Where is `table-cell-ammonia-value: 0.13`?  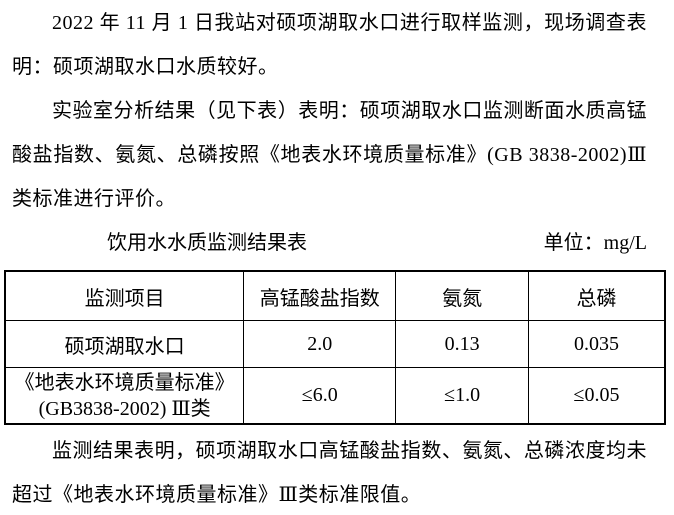
table-cell-ammonia-value: 0.13 is located at coordinates (462, 344).